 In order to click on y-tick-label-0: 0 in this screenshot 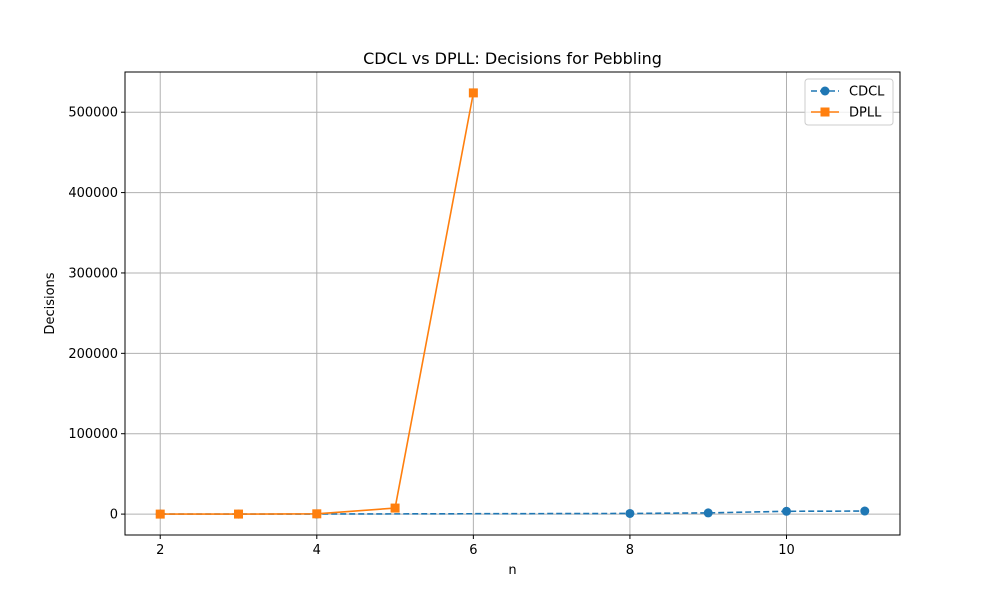, I will do `click(114, 515)`.